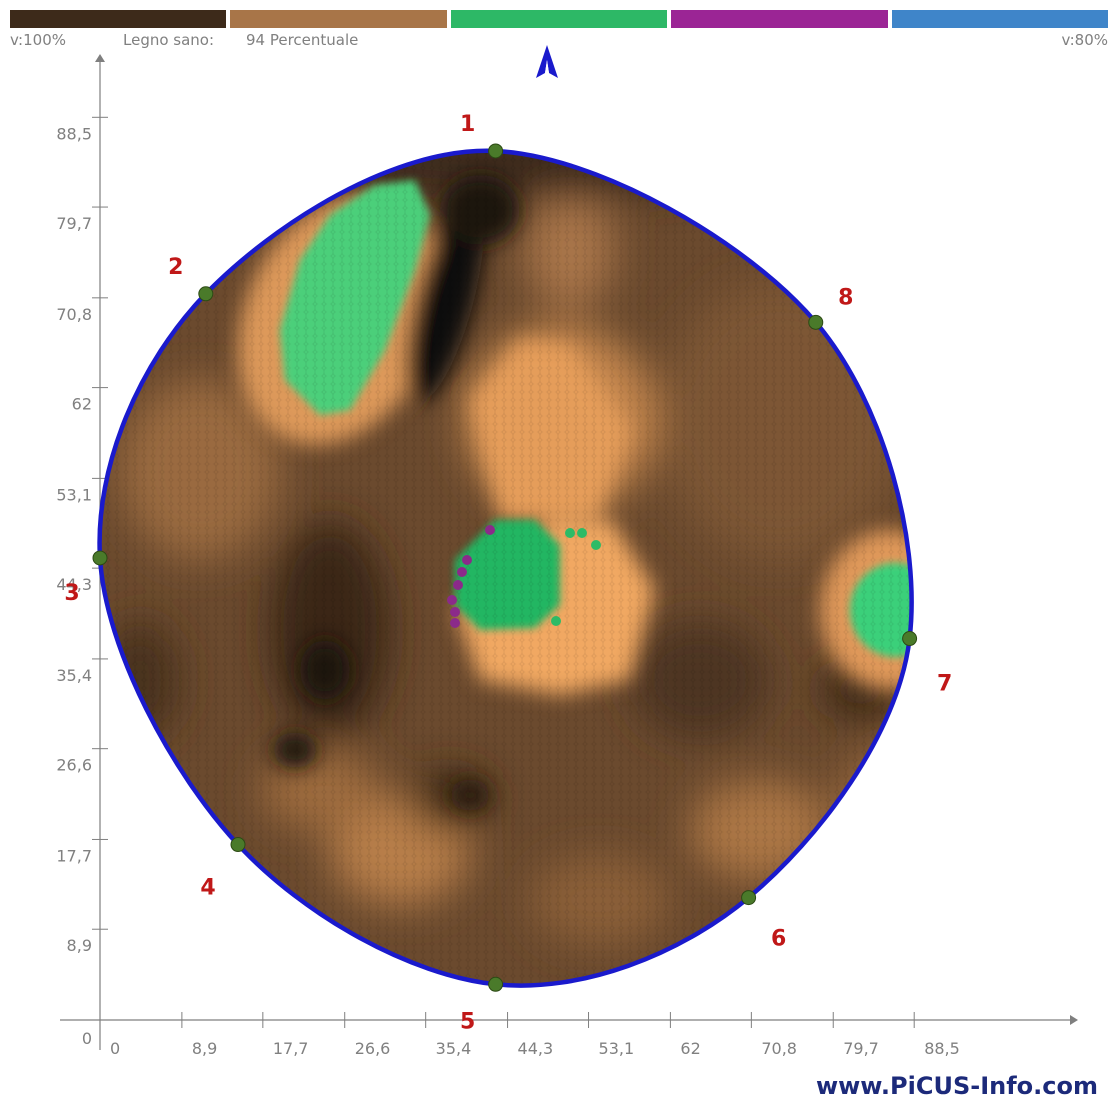 This screenshot has height=1108, width=1110. I want to click on legend-segment-green, so click(559, 19).